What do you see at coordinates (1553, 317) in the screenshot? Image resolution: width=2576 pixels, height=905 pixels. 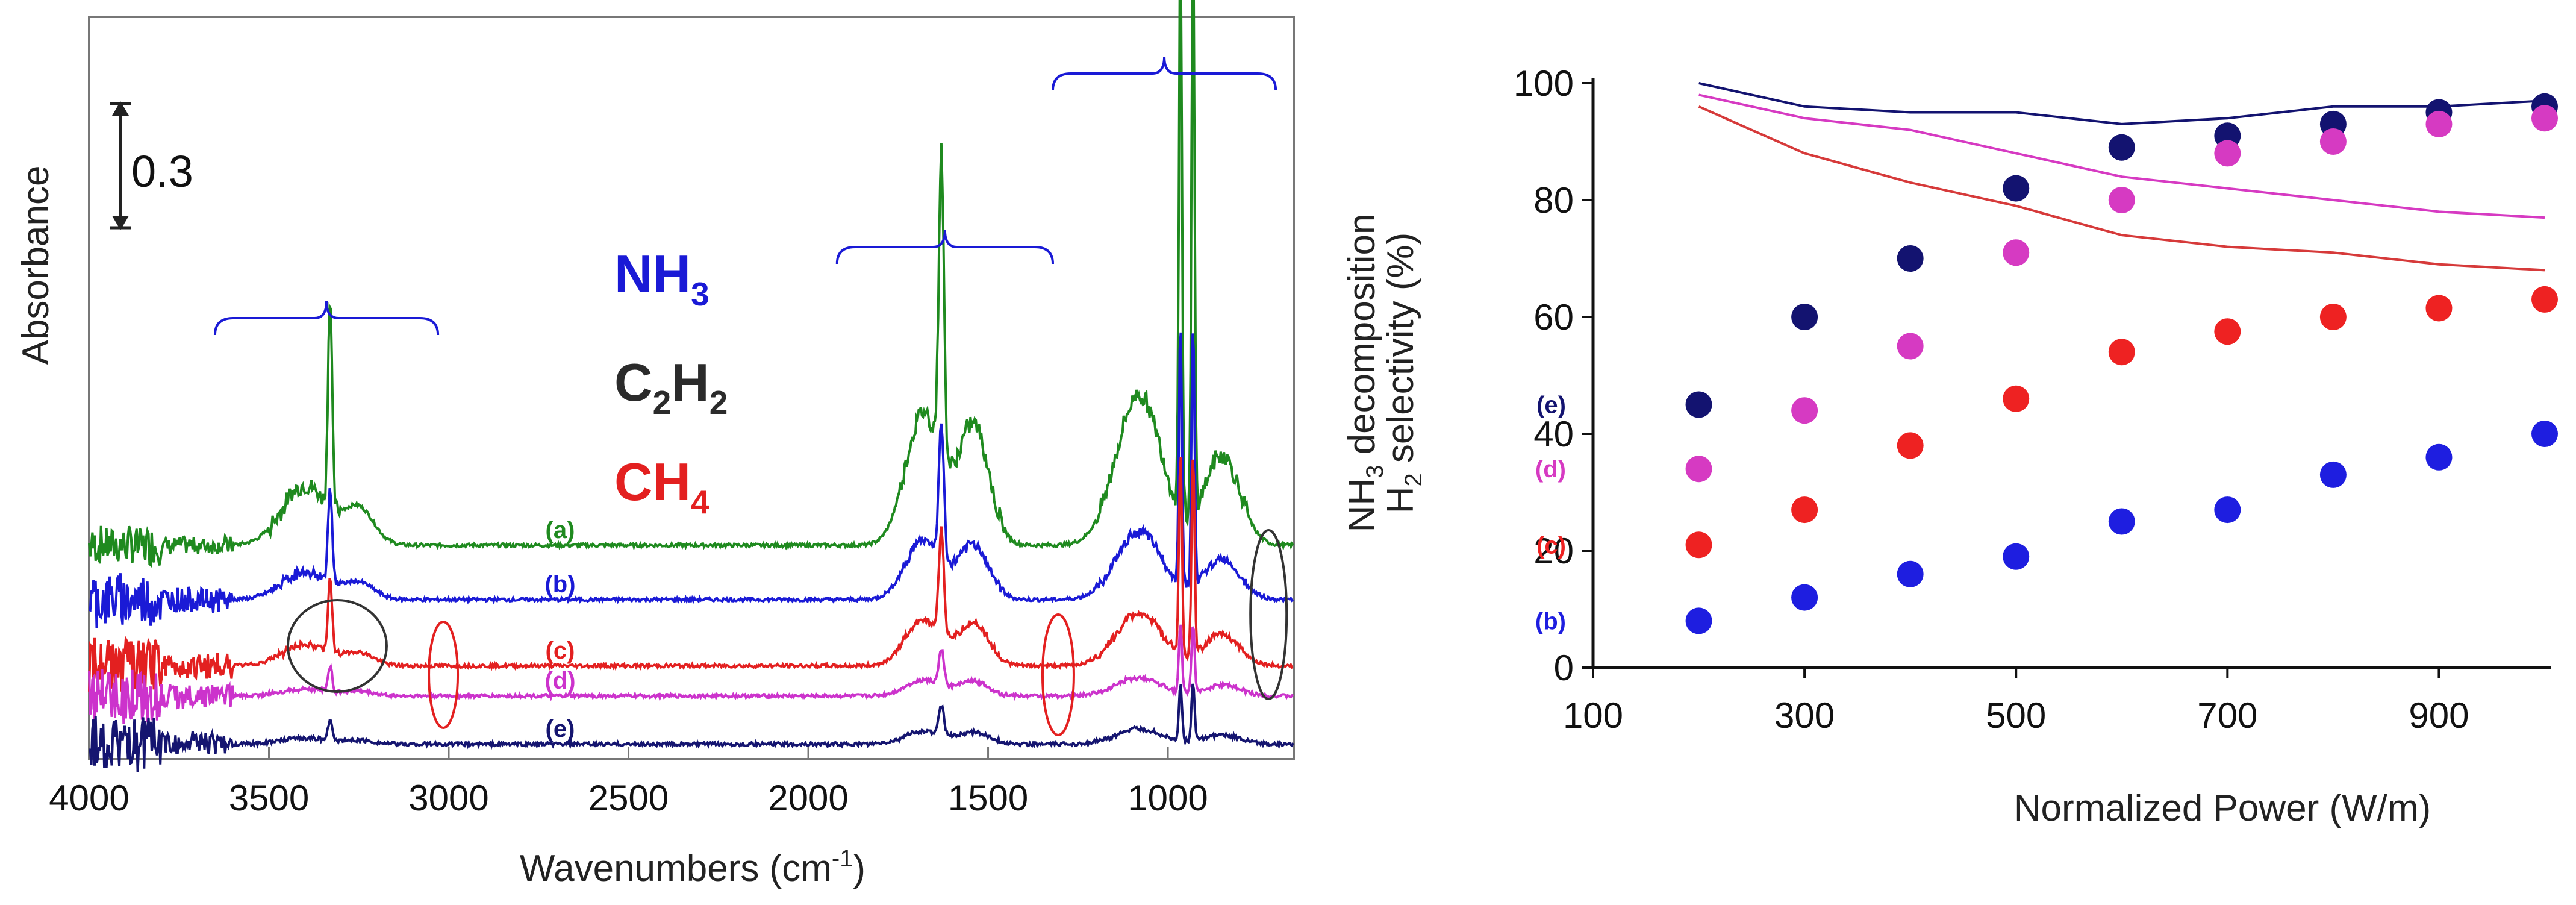 I see `right-y-tick-label: 60` at bounding box center [1553, 317].